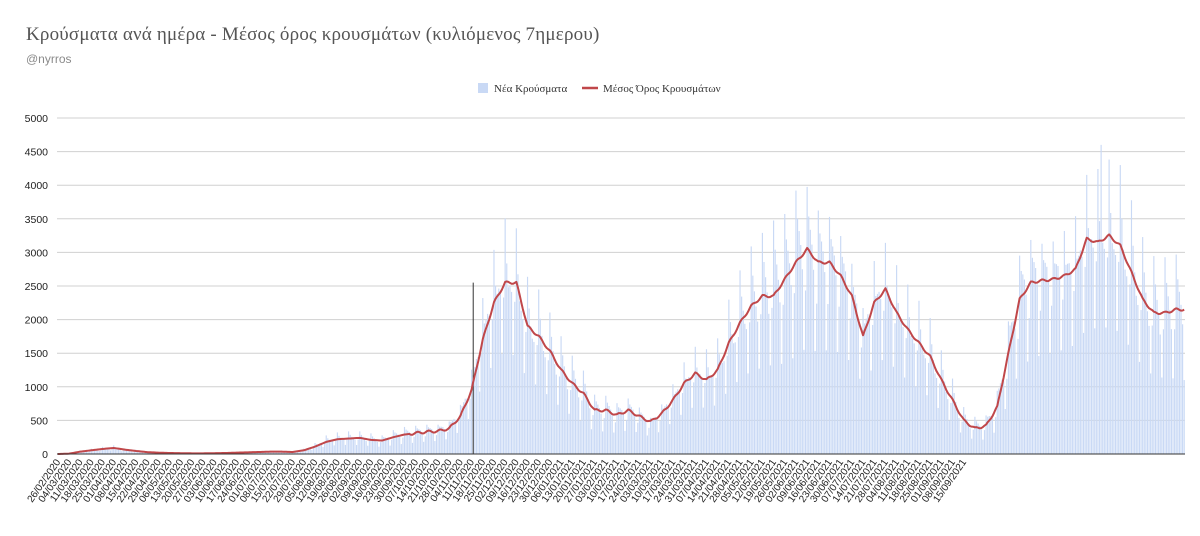 The height and width of the screenshot is (536, 1200). Describe the element at coordinates (599, 89) in the screenshot. I see `legend: Νέα Κρούσματα Μέσος Όρος Κρουσμάτων` at that location.